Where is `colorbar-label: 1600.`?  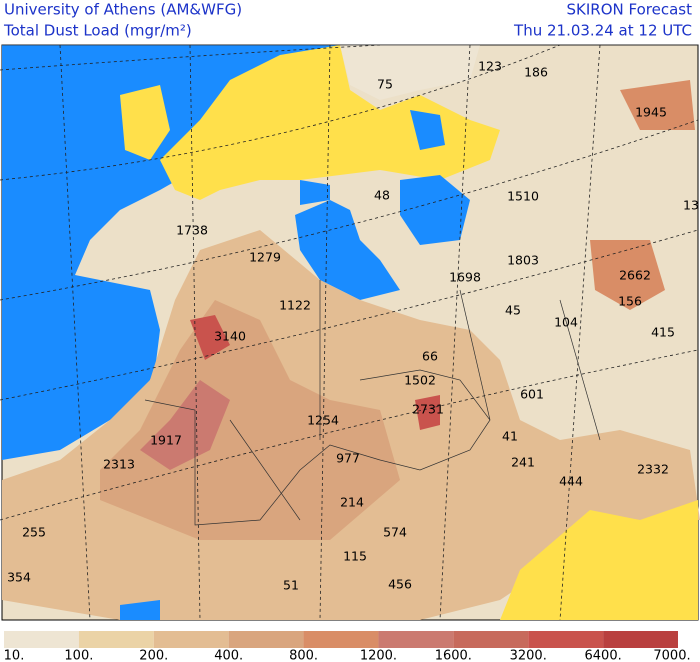
colorbar-label: 1600. is located at coordinates (453, 655).